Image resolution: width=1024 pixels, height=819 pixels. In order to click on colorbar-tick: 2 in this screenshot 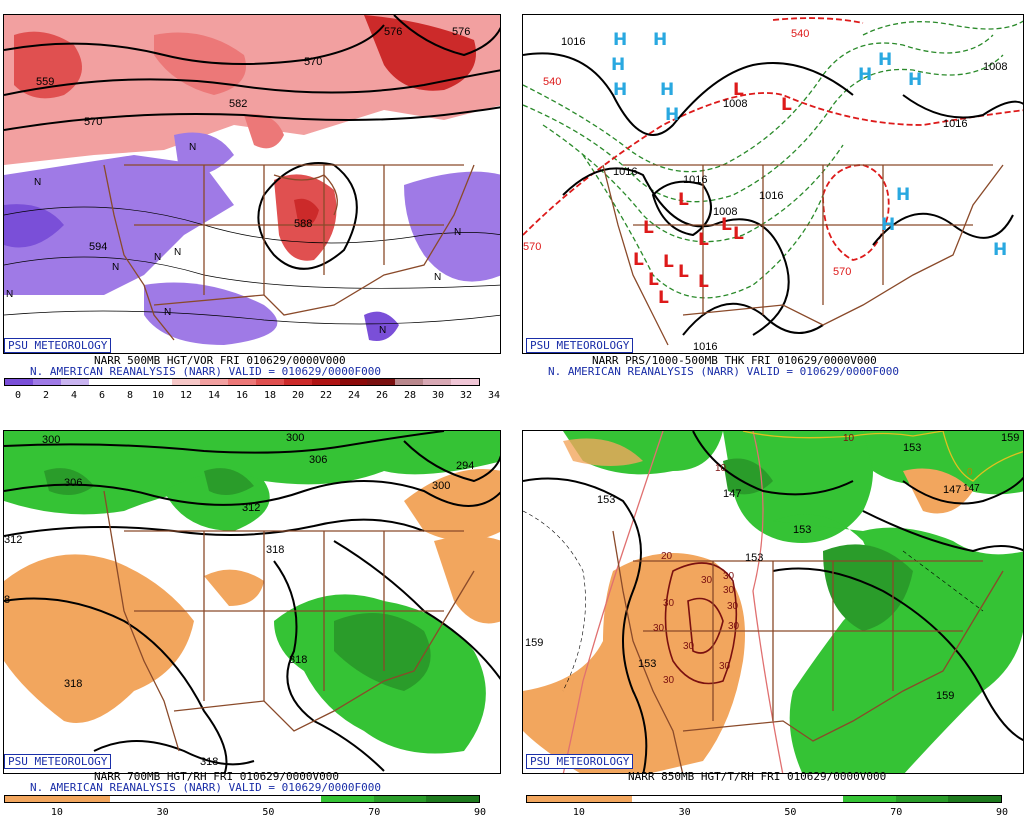, I will do `click(46, 395)`.